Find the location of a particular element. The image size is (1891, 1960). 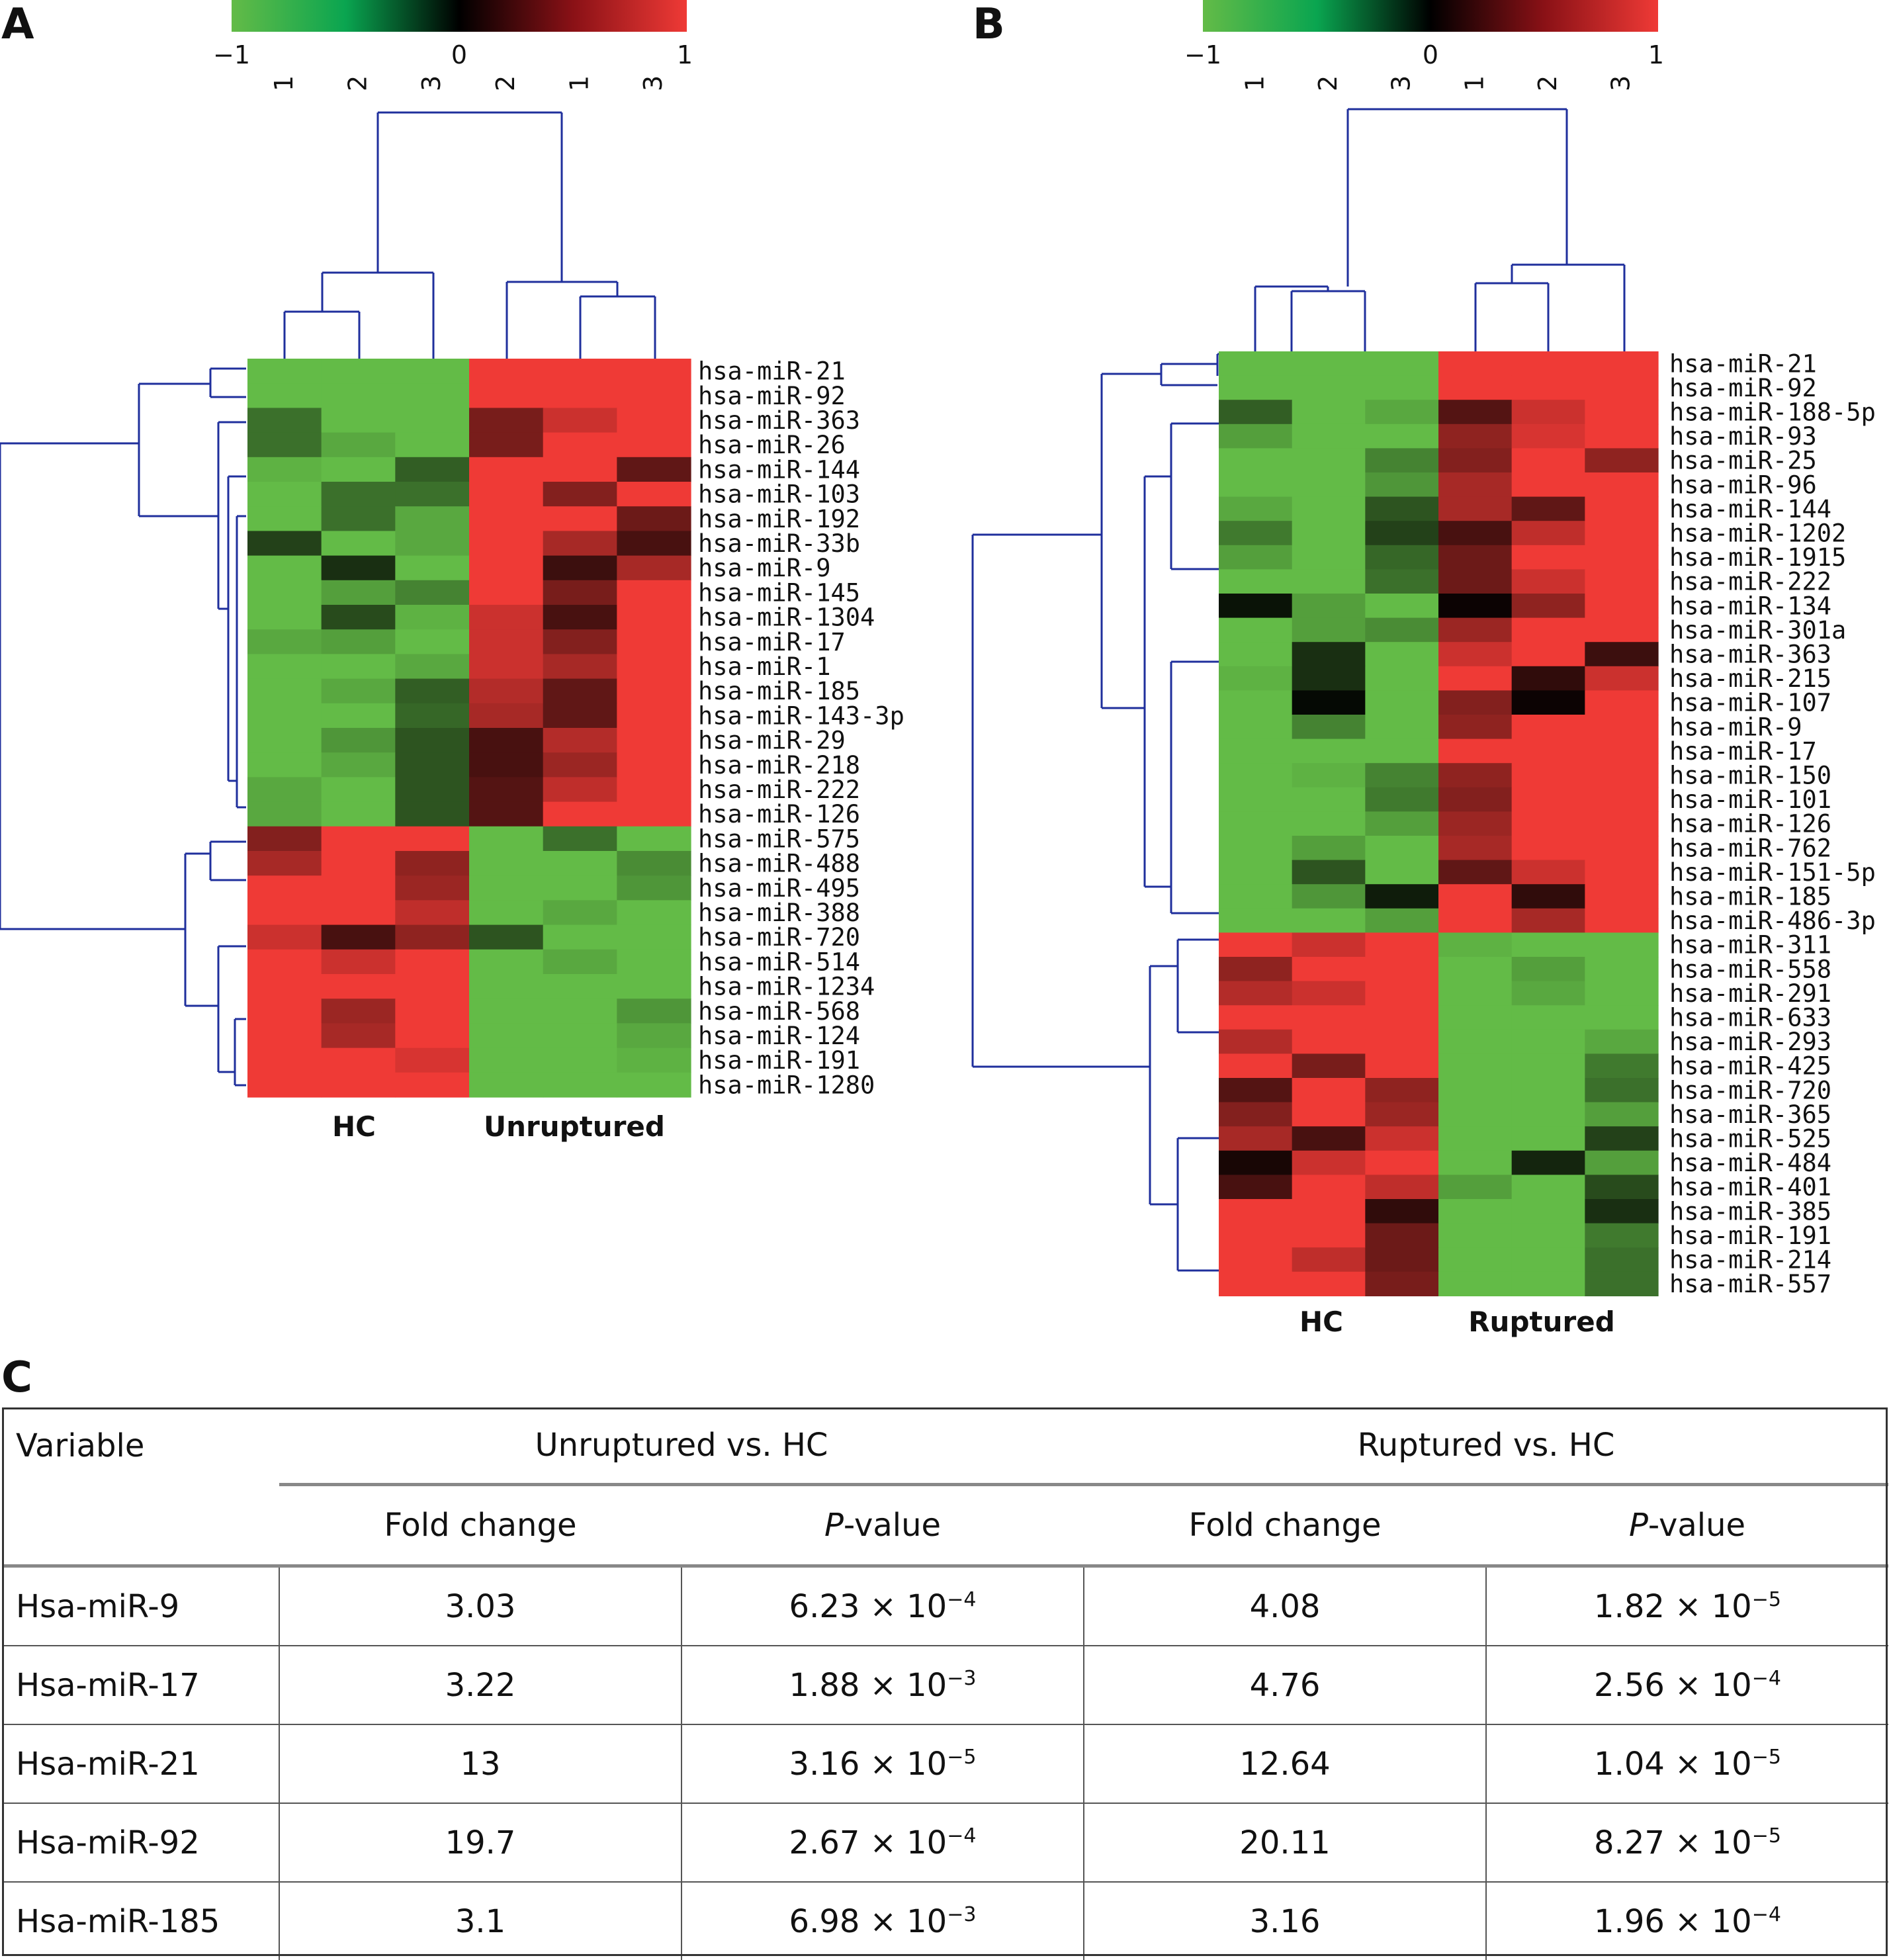

row-label: hsa-miR-1280 is located at coordinates (786, 1085).